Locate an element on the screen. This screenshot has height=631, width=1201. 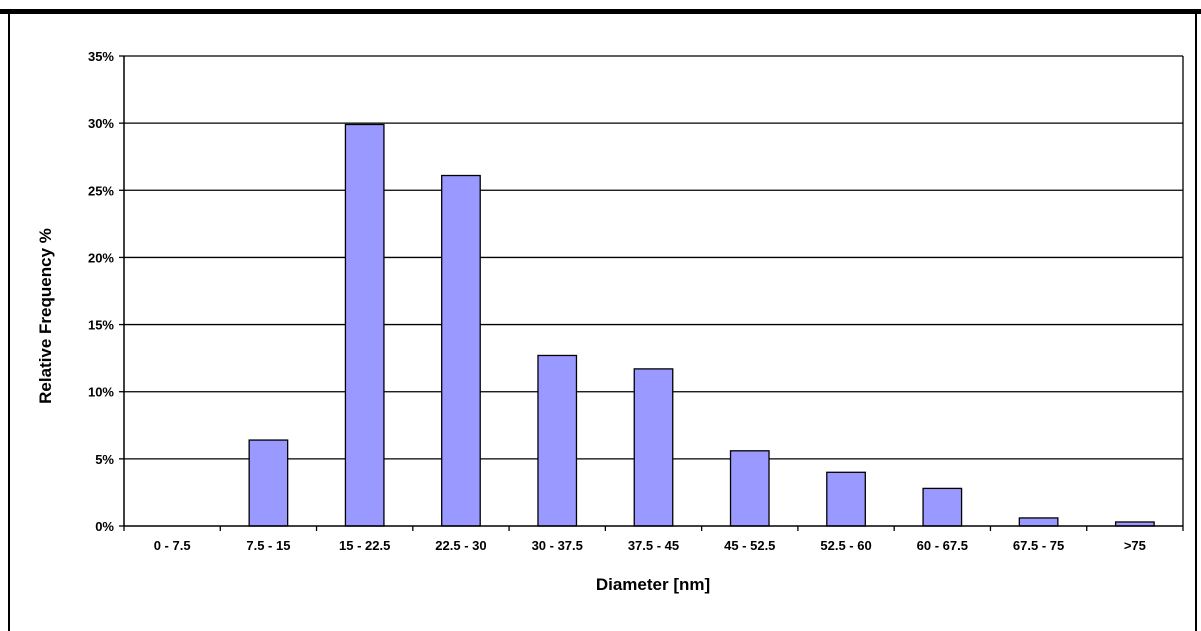
x-tick-label: 52.5 - 60 is located at coordinates (845, 545).